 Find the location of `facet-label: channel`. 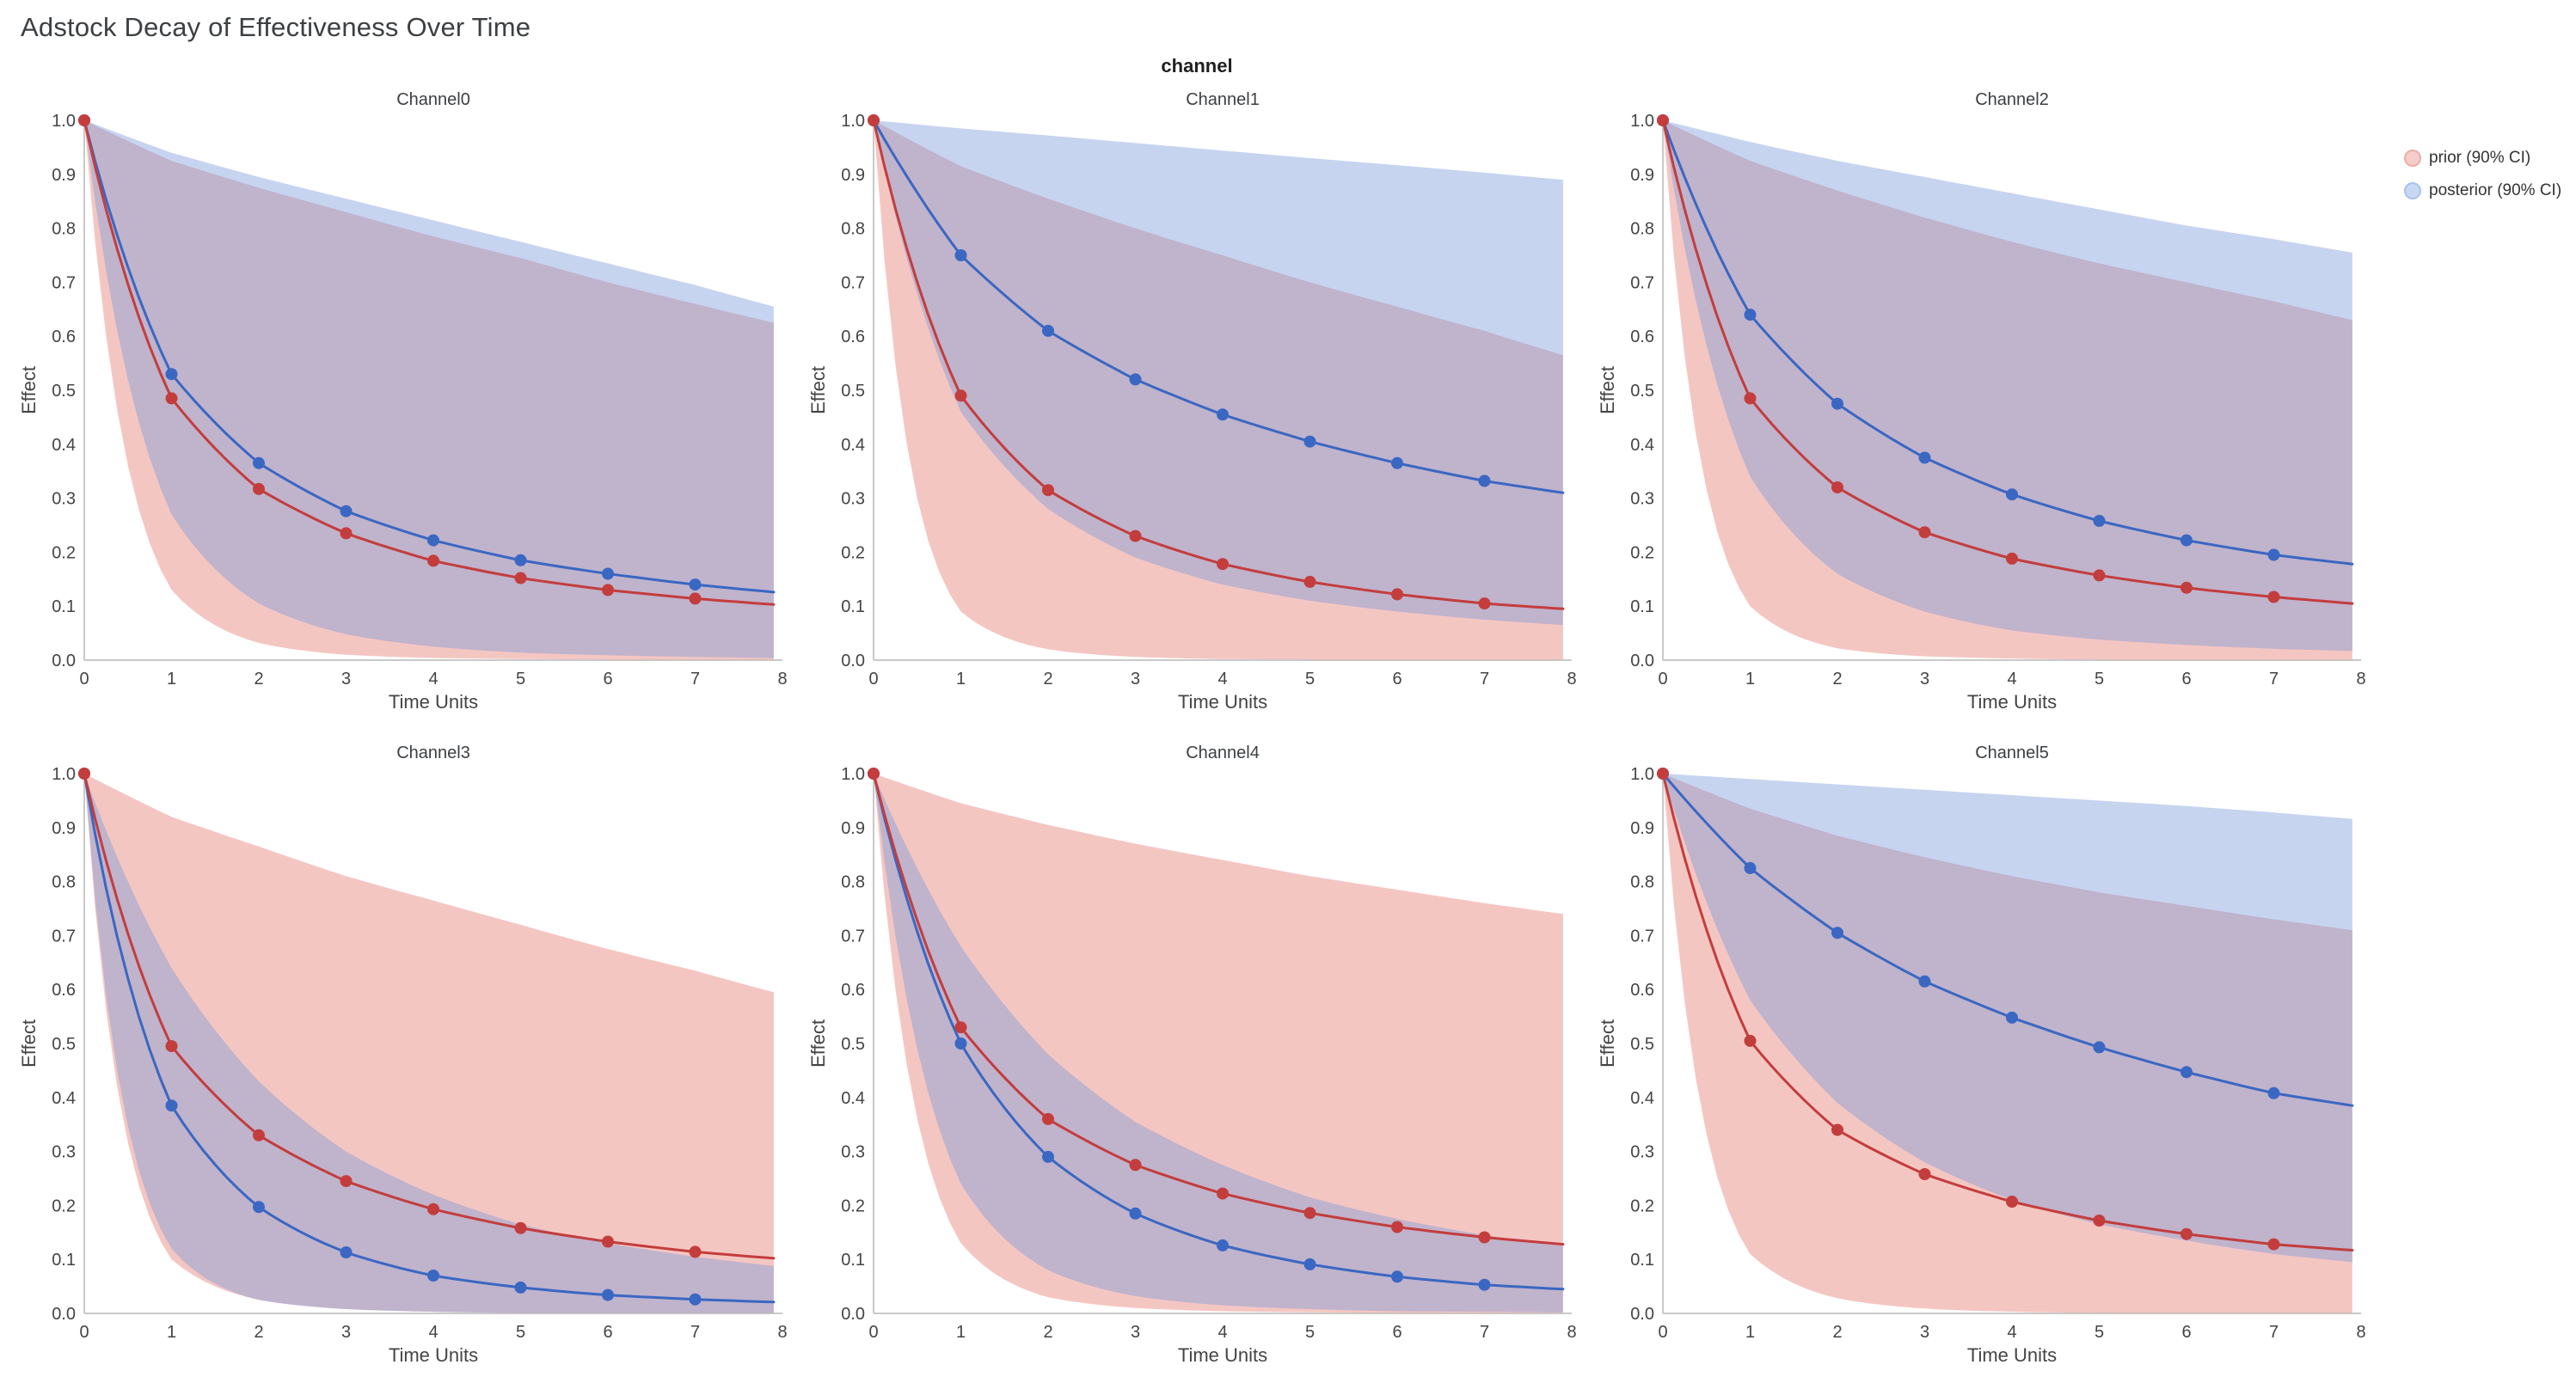

facet-label: channel is located at coordinates (1197, 66).